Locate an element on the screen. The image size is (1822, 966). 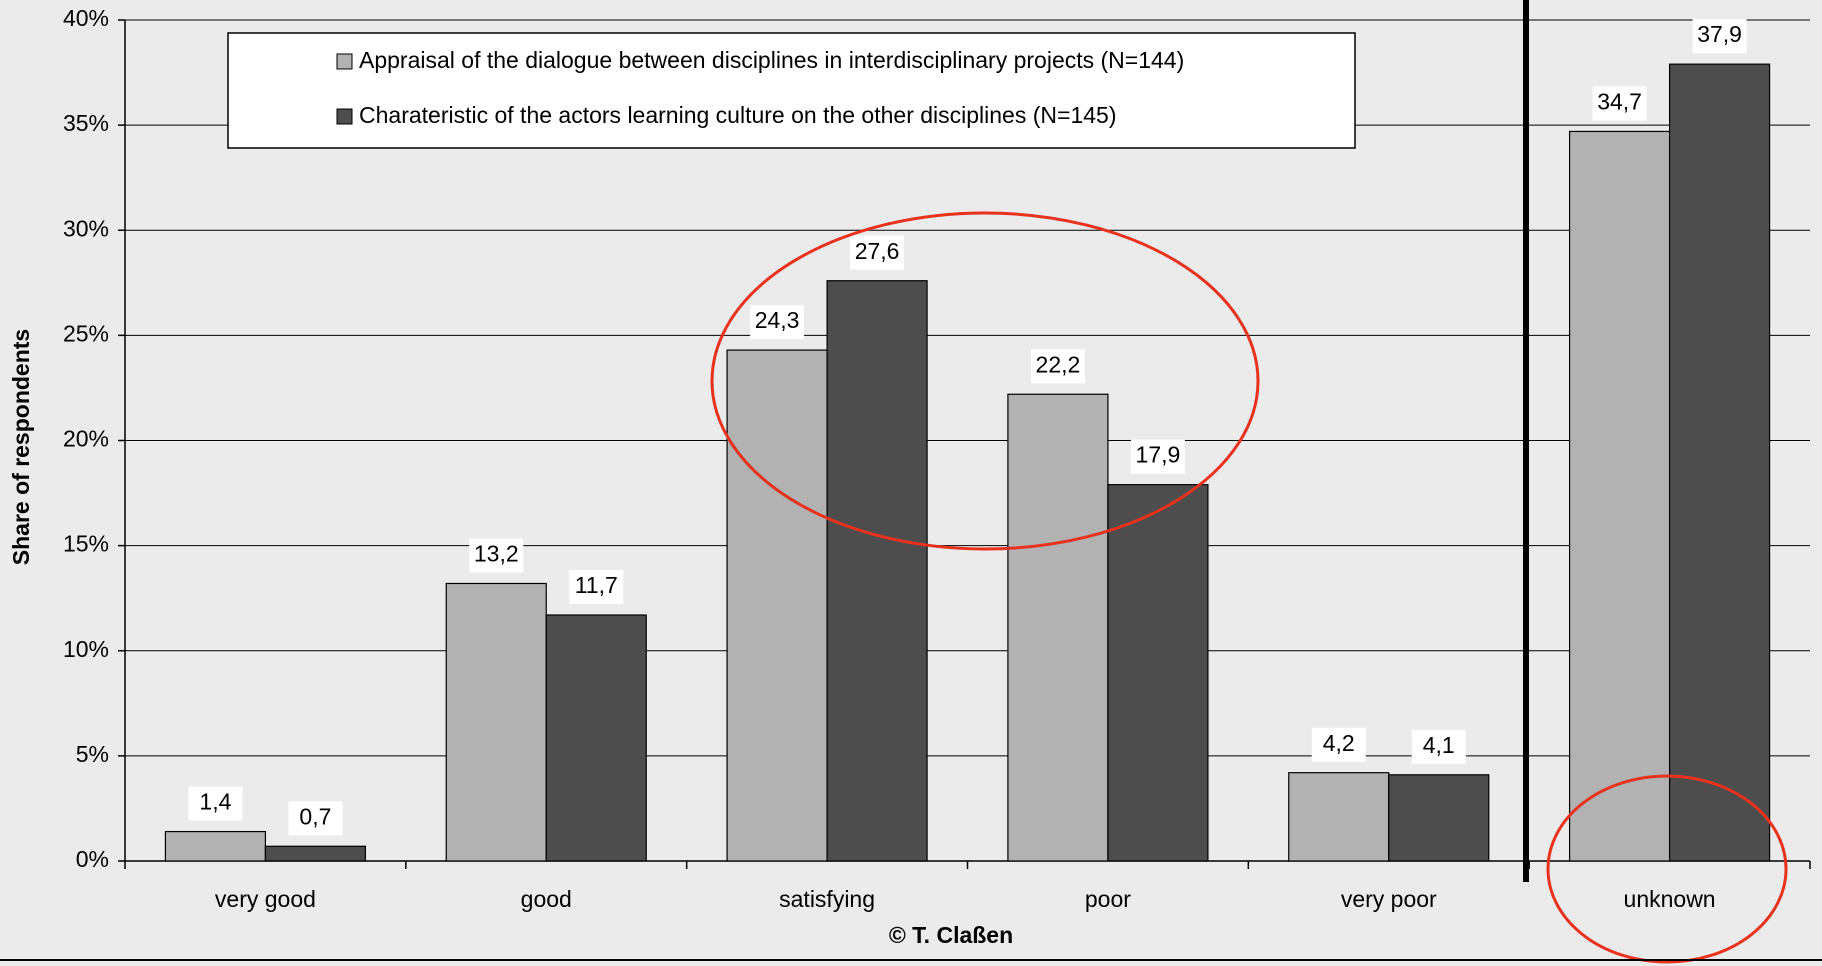
value-label: 22,2 is located at coordinates (1058, 364).